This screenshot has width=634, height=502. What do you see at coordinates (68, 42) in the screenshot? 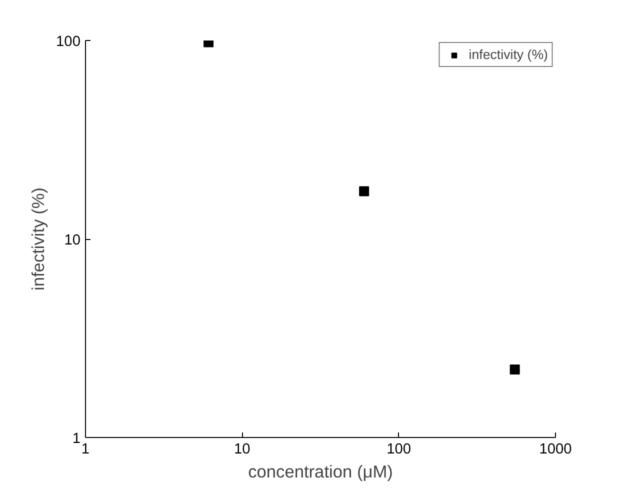
I see `y-tick-label: 100` at bounding box center [68, 42].